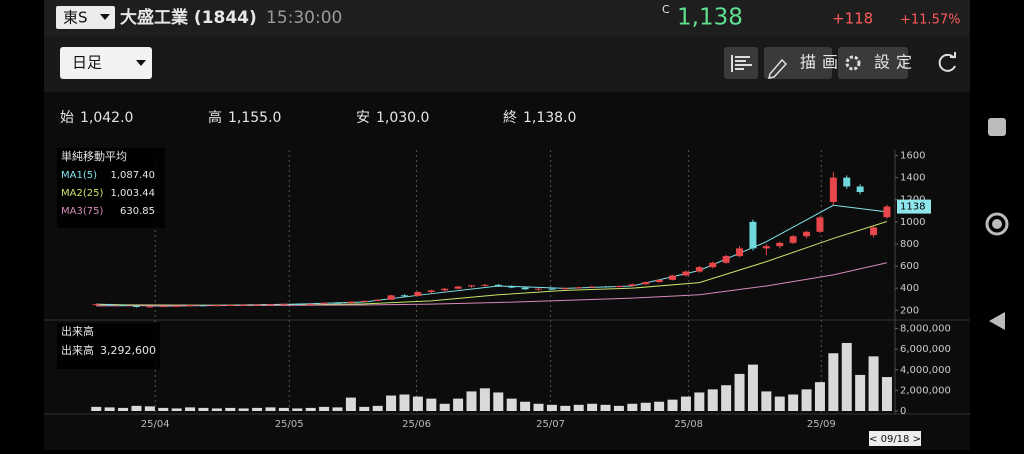 The width and height of the screenshot is (1024, 454). What do you see at coordinates (688, 424) in the screenshot?
I see `x-tick-label: 25/08` at bounding box center [688, 424].